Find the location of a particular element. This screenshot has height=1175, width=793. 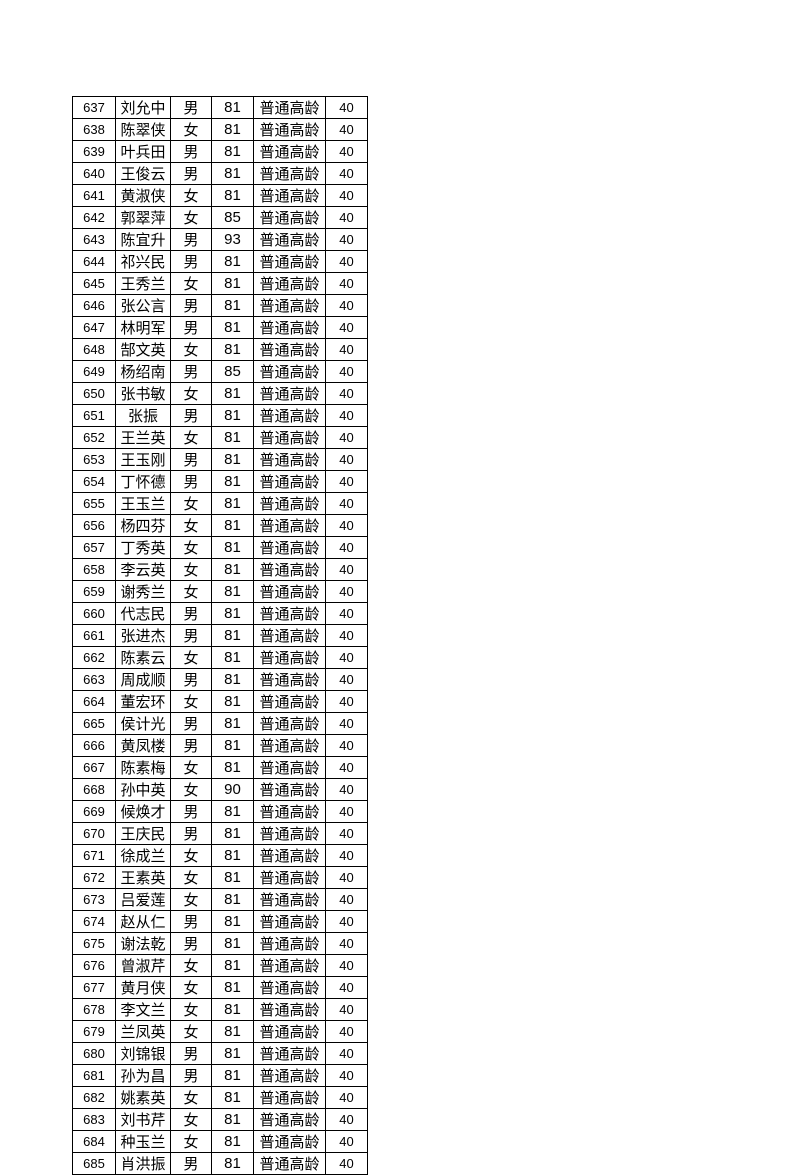

row-number-cell: 641 is located at coordinates (94, 195).